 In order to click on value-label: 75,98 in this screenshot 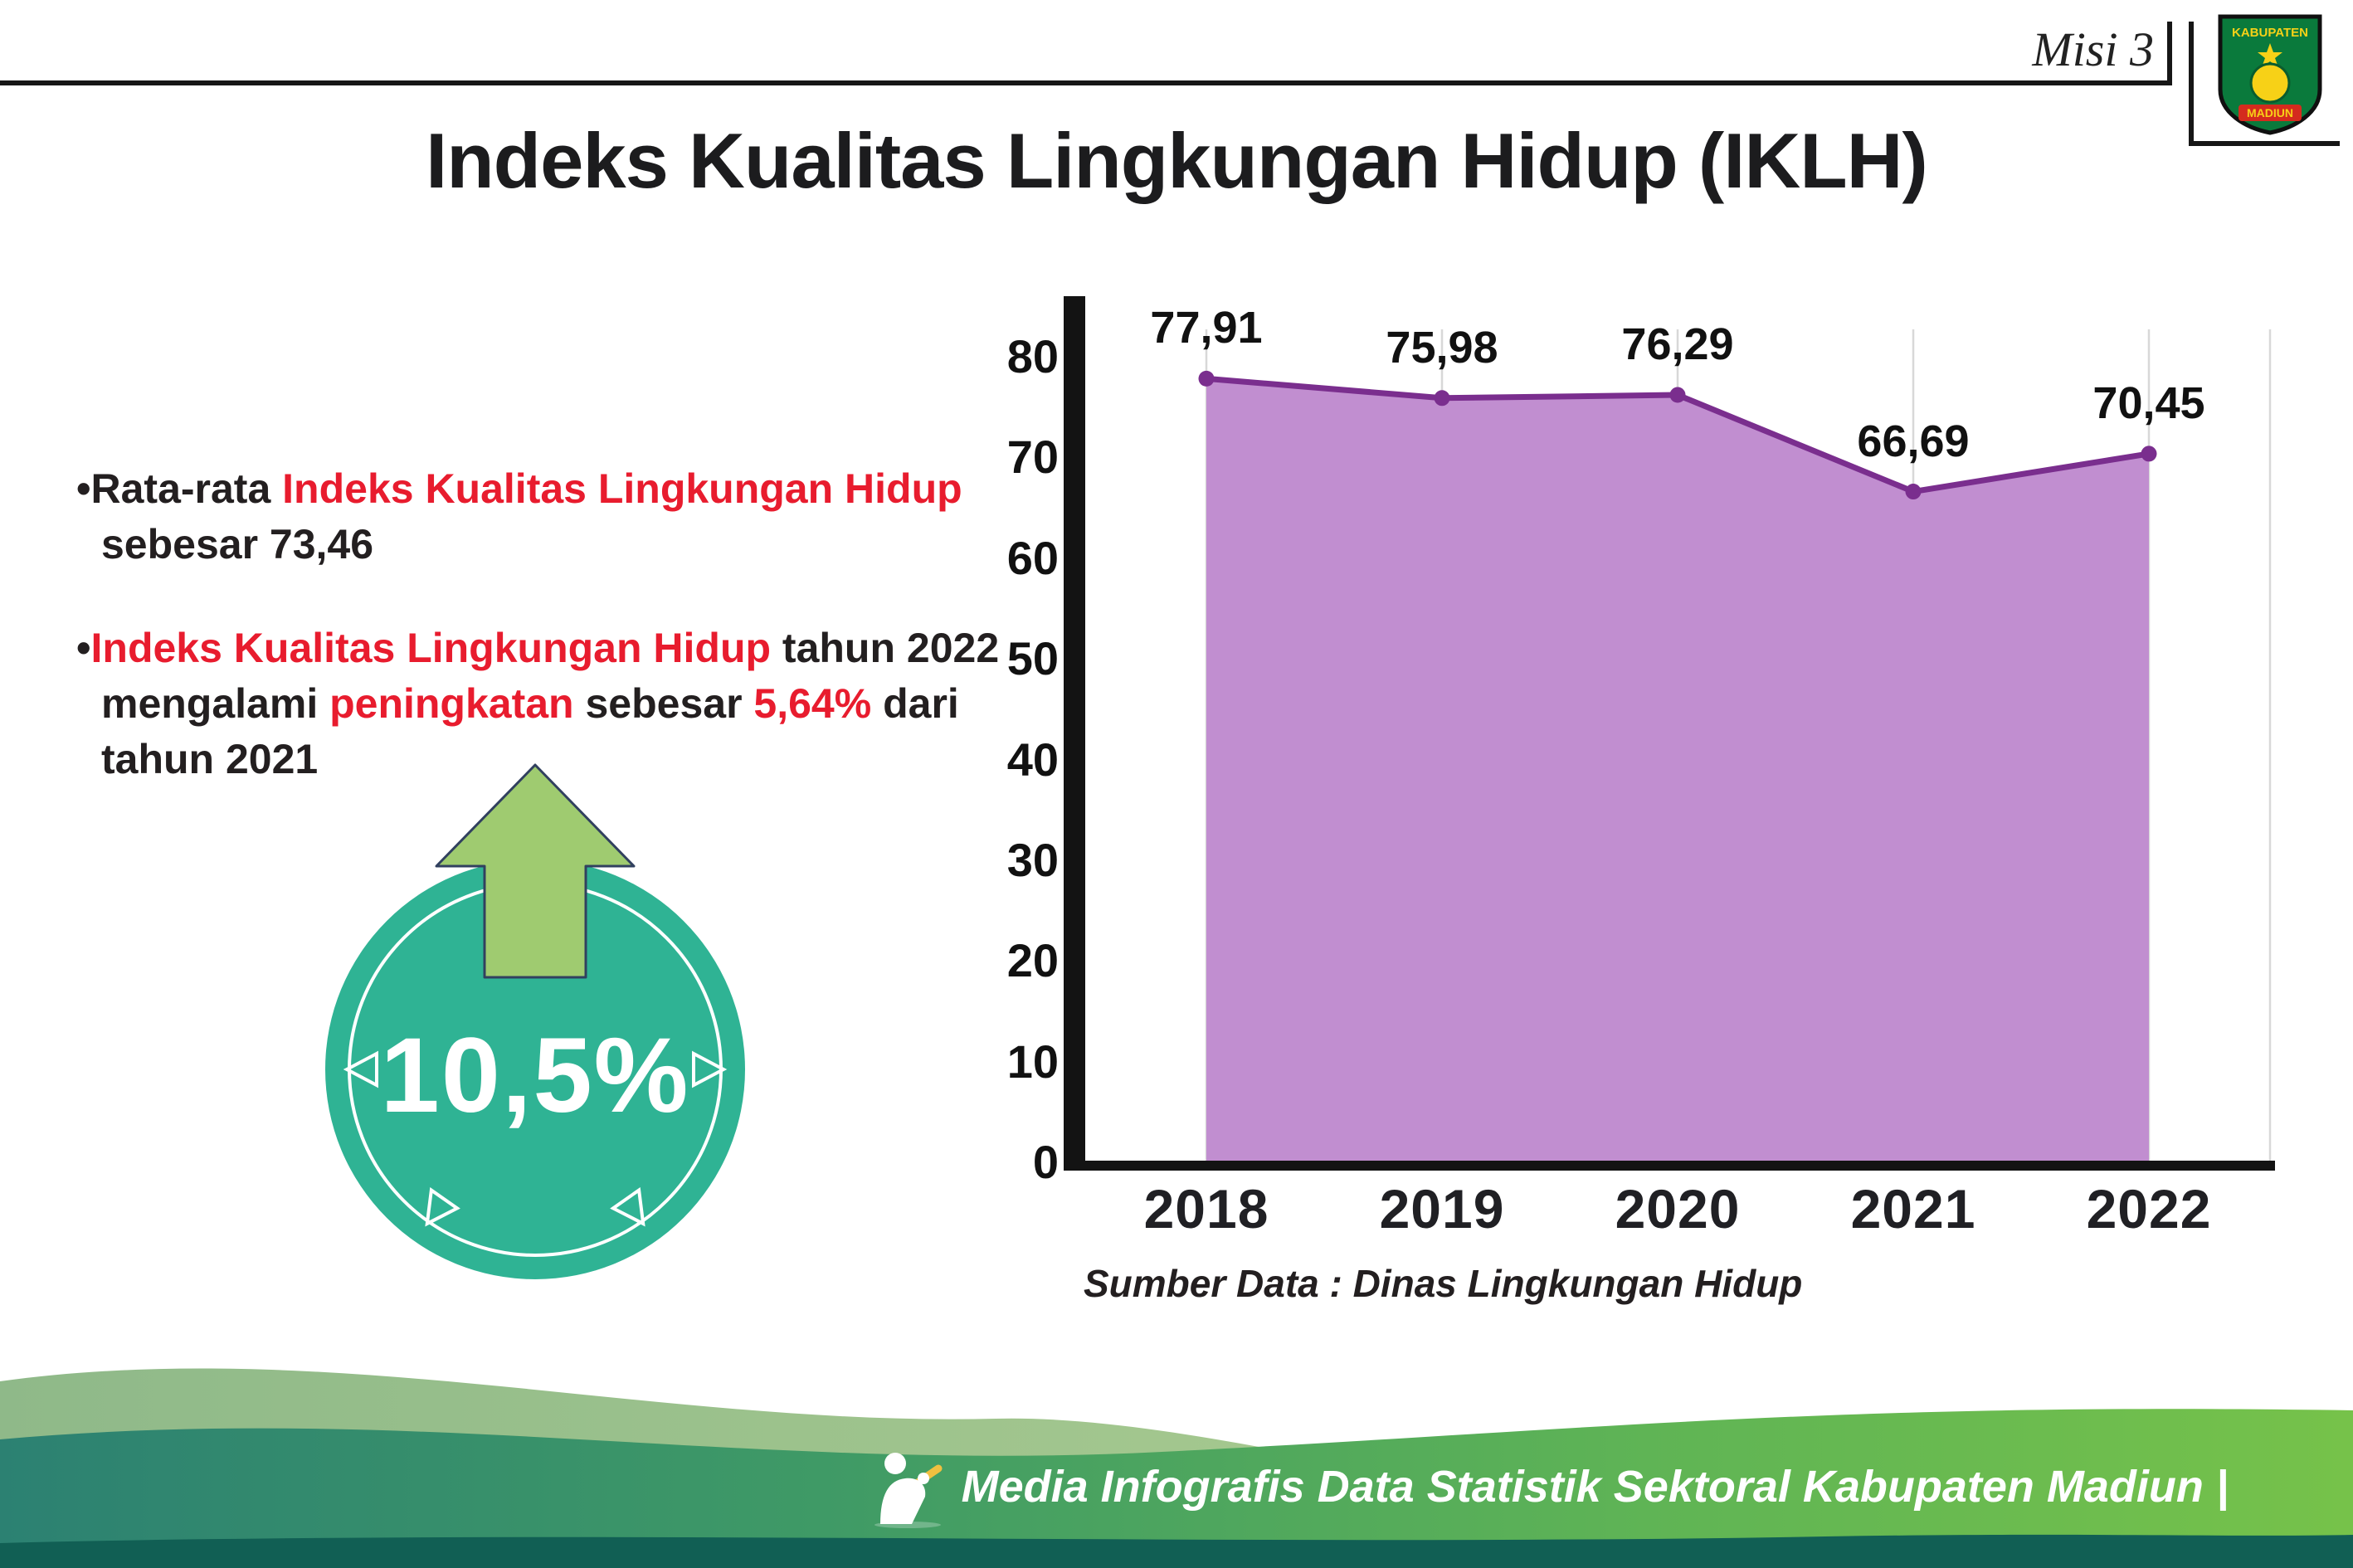, I will do `click(1442, 347)`.